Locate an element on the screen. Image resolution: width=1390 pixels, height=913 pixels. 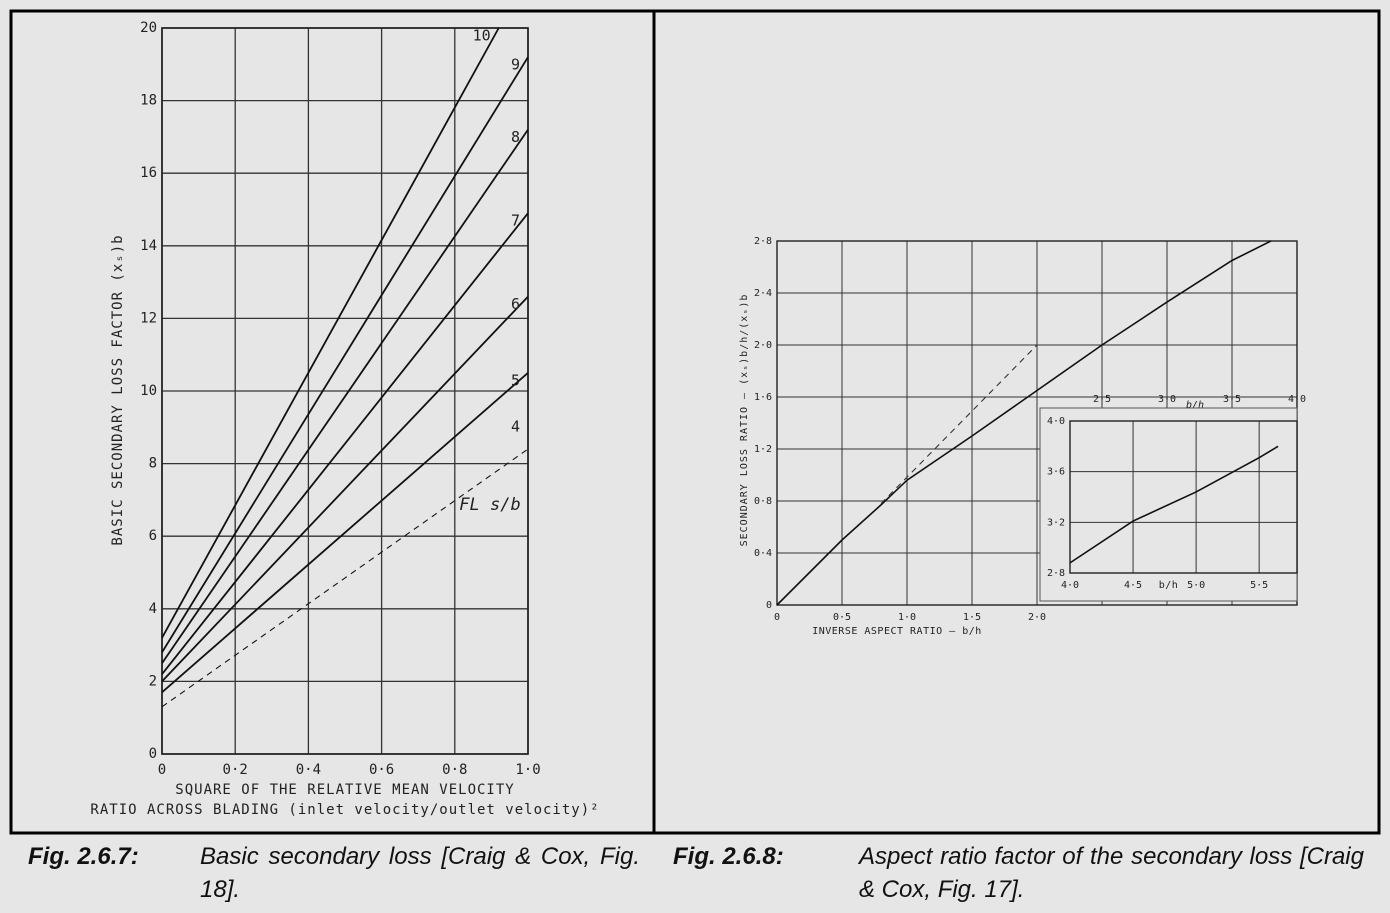
y-tick-label: 2·0 is located at coordinates (763, 345).